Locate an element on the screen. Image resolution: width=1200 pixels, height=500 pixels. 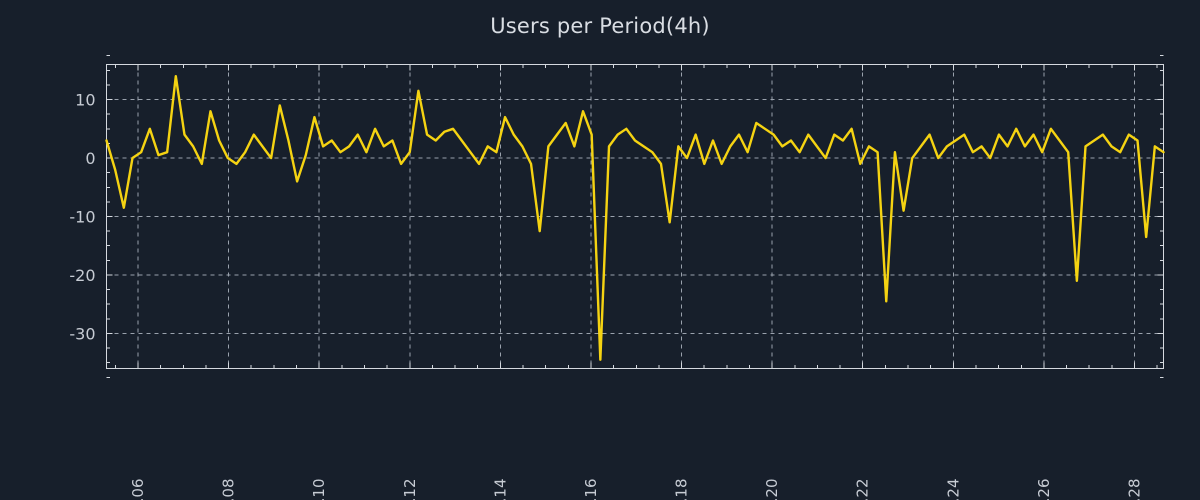
chart-title: Users per Period(4h) is located at coordinates (600, 26).